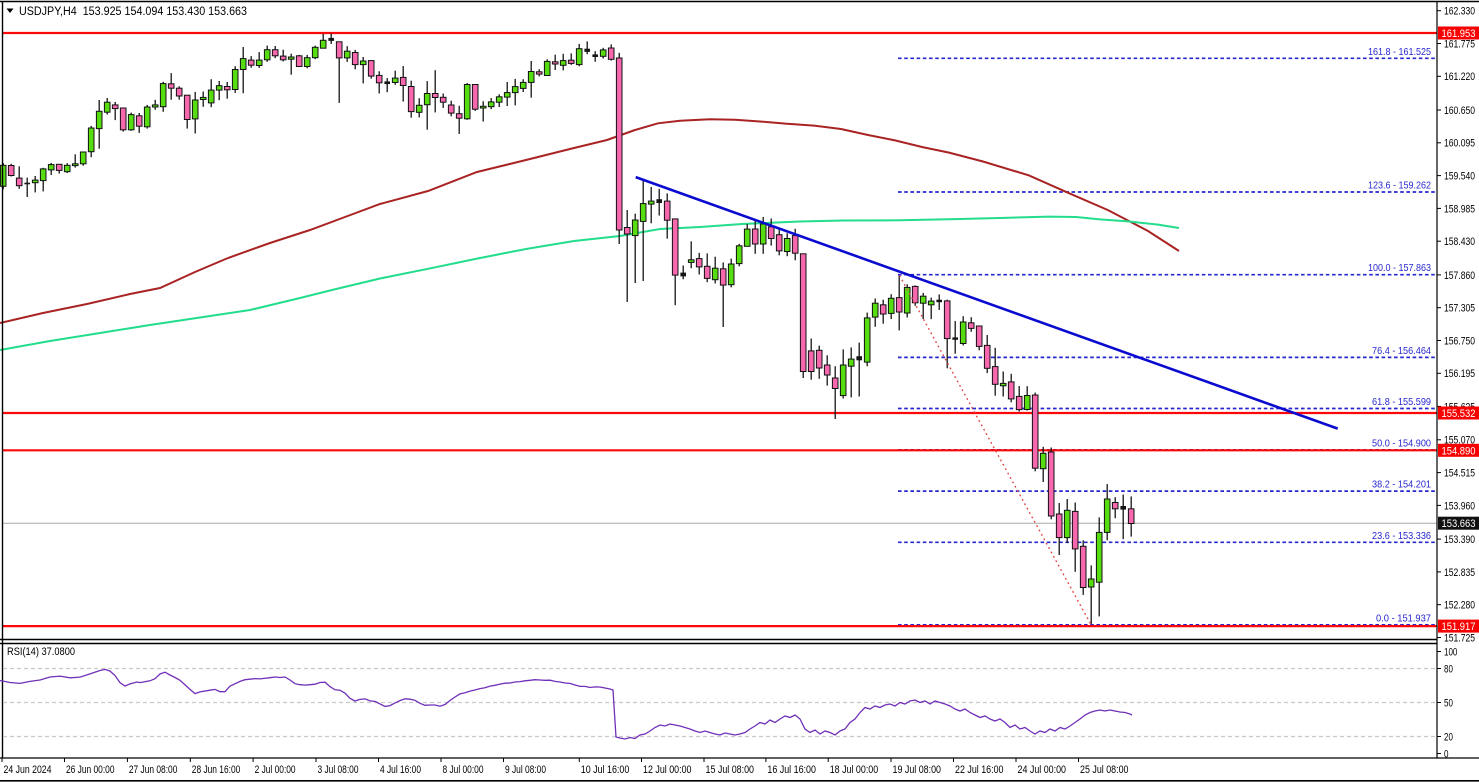 The height and width of the screenshot is (782, 1479). Describe the element at coordinates (1459, 209) in the screenshot. I see `svg-text: 158.985` at that location.